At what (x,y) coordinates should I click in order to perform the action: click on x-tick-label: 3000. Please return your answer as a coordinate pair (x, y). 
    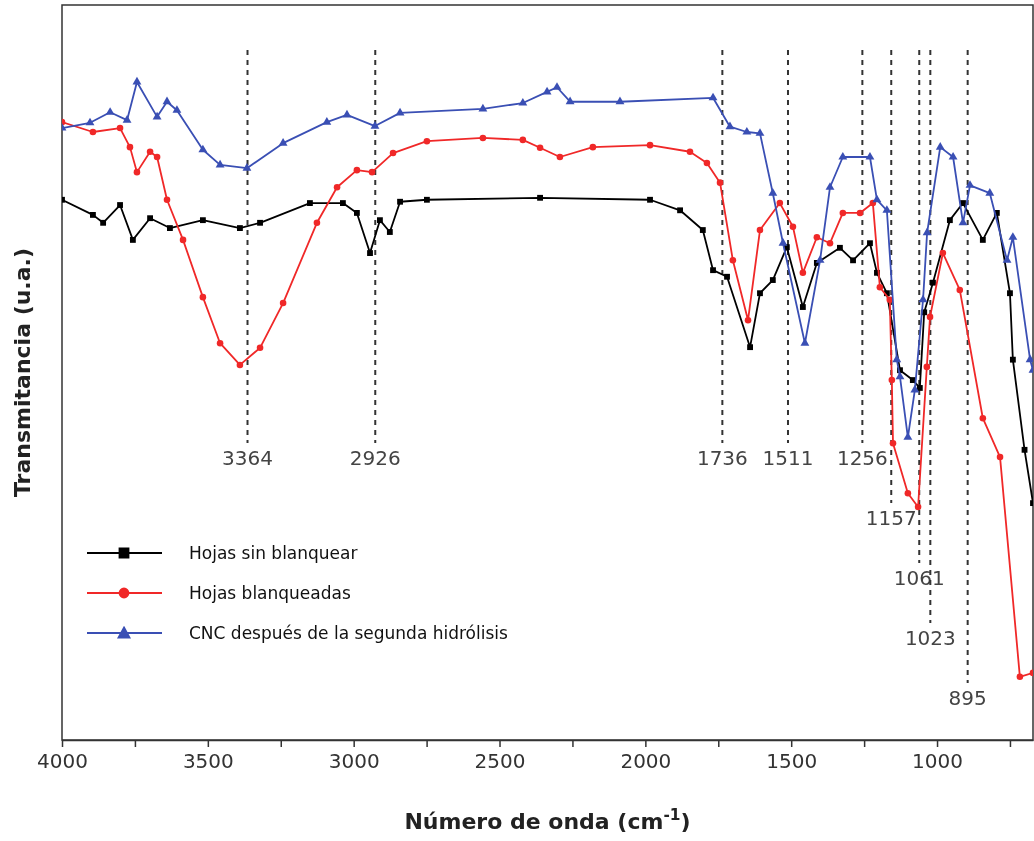
    Looking at the image, I should click on (354, 761).